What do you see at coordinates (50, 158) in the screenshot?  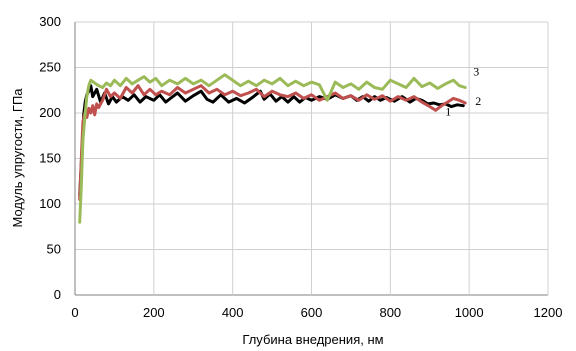 I see `y-tick-label: 150` at bounding box center [50, 158].